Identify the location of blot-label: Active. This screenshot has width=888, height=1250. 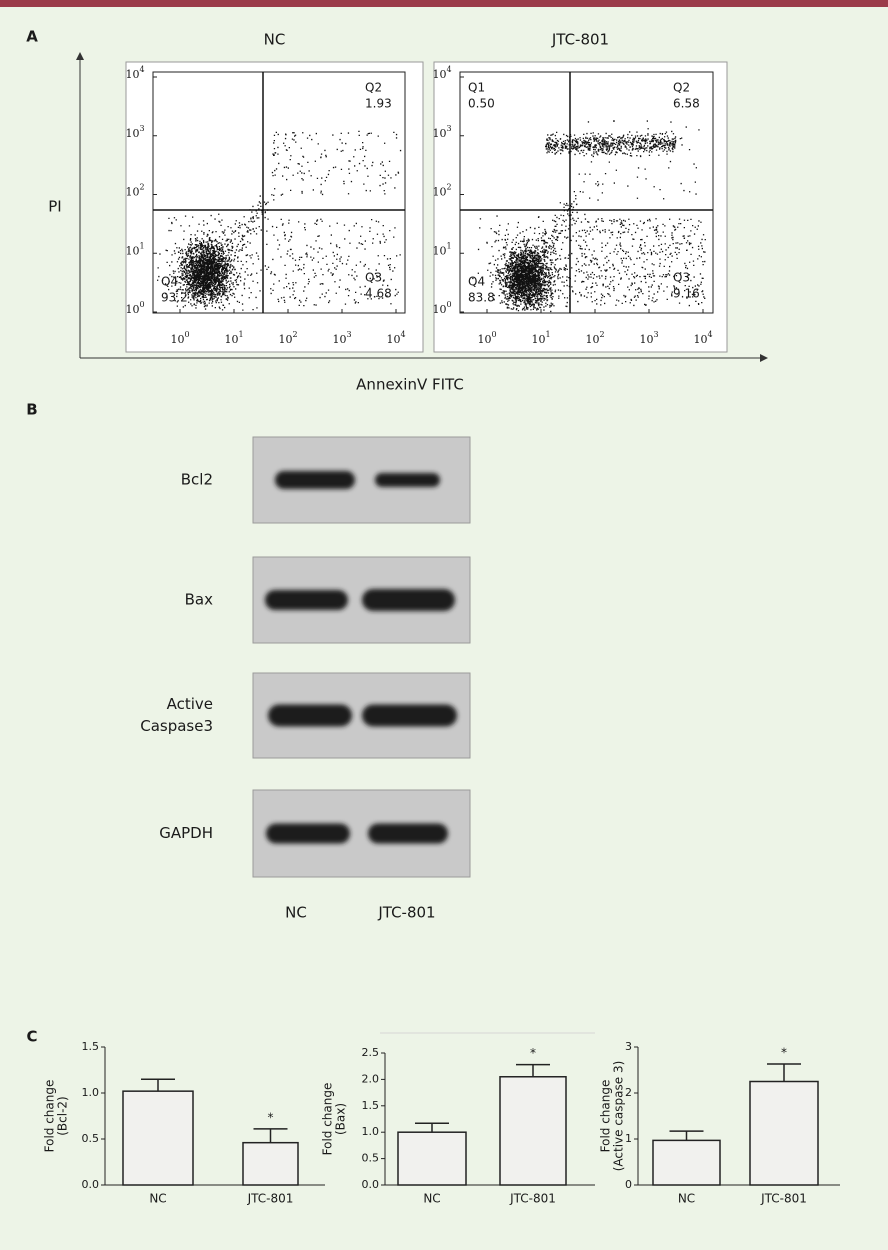
(190, 704).